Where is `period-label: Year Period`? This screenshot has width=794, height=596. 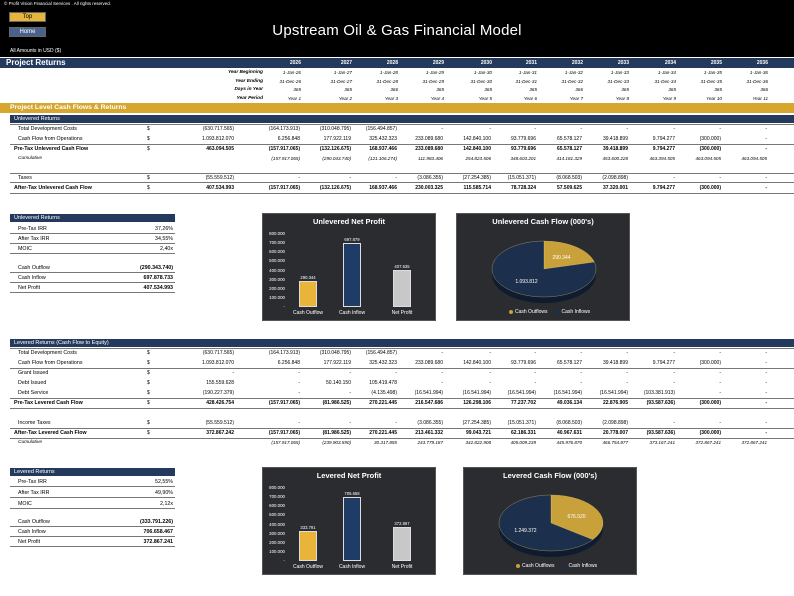
period-label: Year Period is located at coordinates (249, 98).